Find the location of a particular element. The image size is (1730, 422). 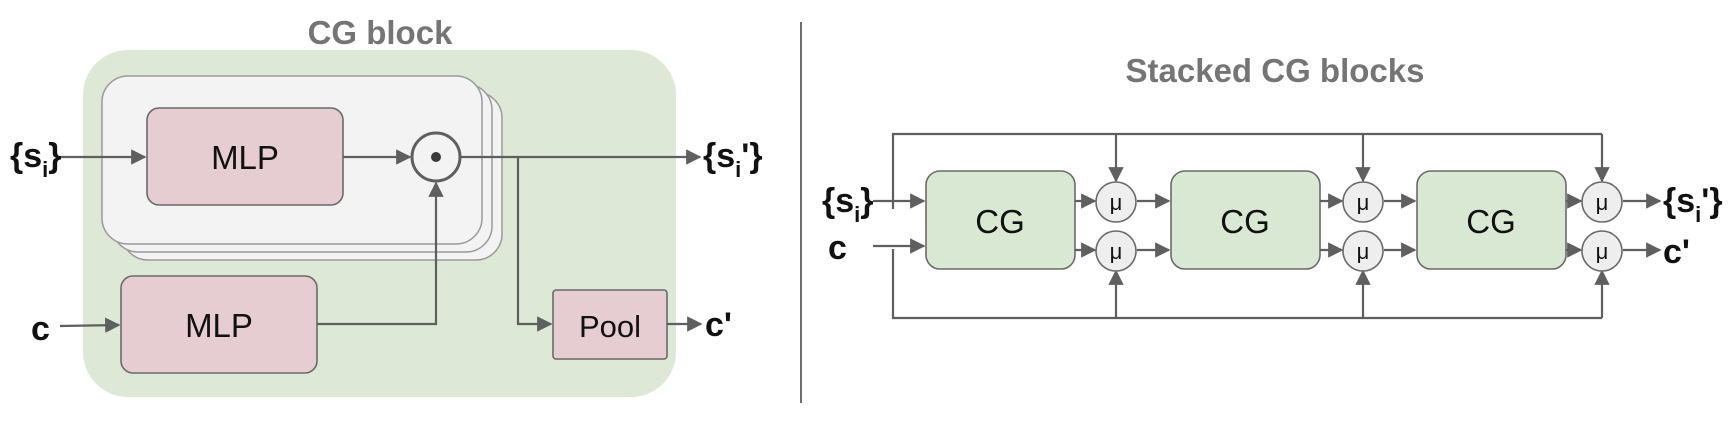

pool-label: Pool is located at coordinates (610, 326).